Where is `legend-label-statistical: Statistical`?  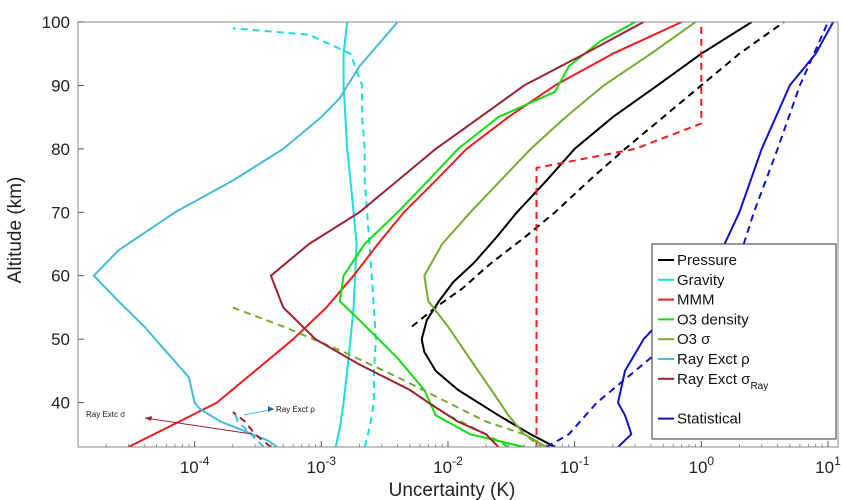
legend-label-statistical: Statistical is located at coordinates (709, 419).